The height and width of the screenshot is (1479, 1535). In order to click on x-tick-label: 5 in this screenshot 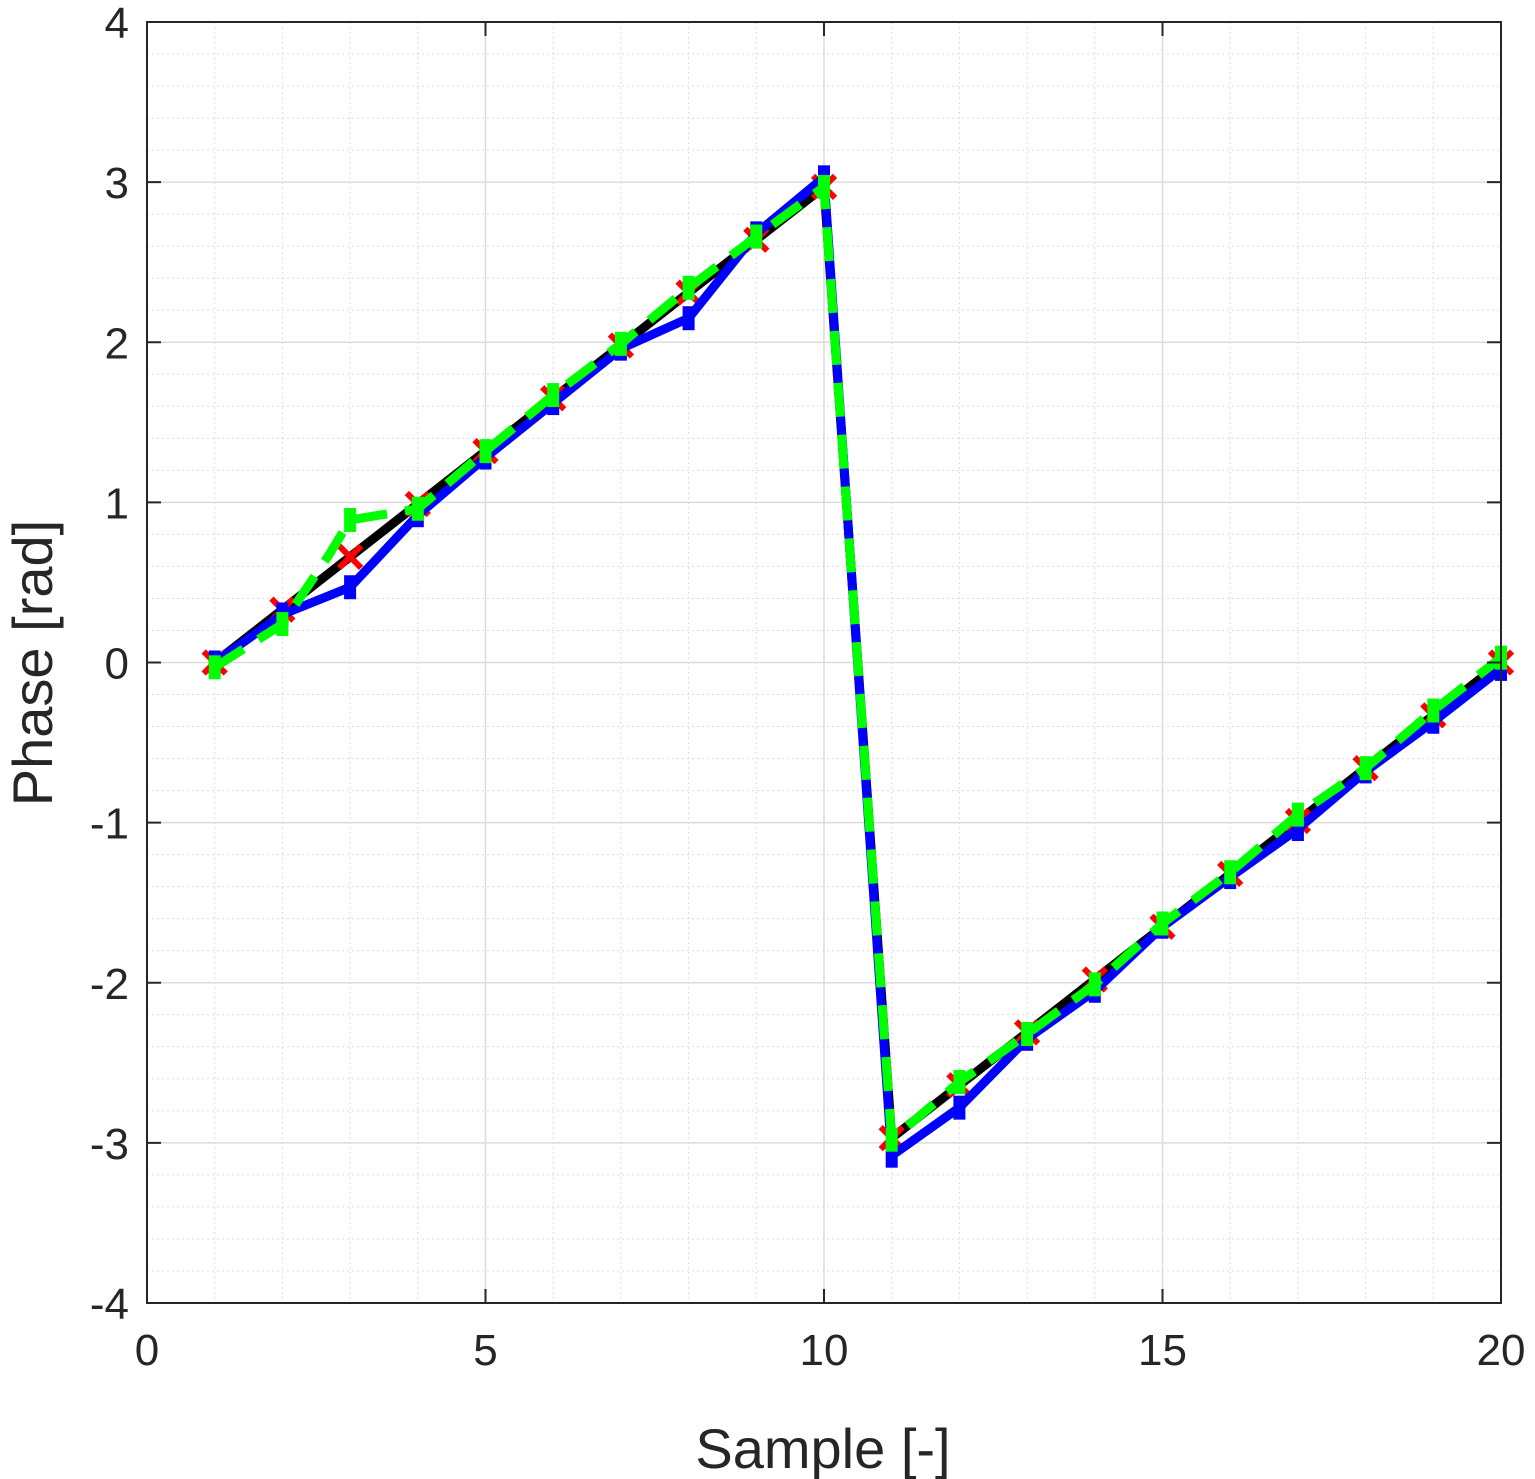, I will do `click(485, 1350)`.